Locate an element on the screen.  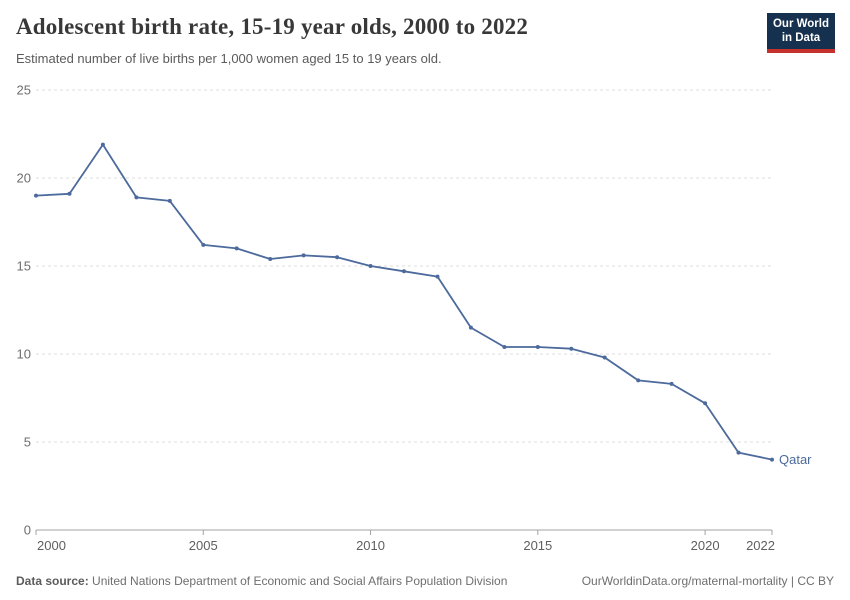
x-tick-label-2022: 2022 is located at coordinates (760, 545).